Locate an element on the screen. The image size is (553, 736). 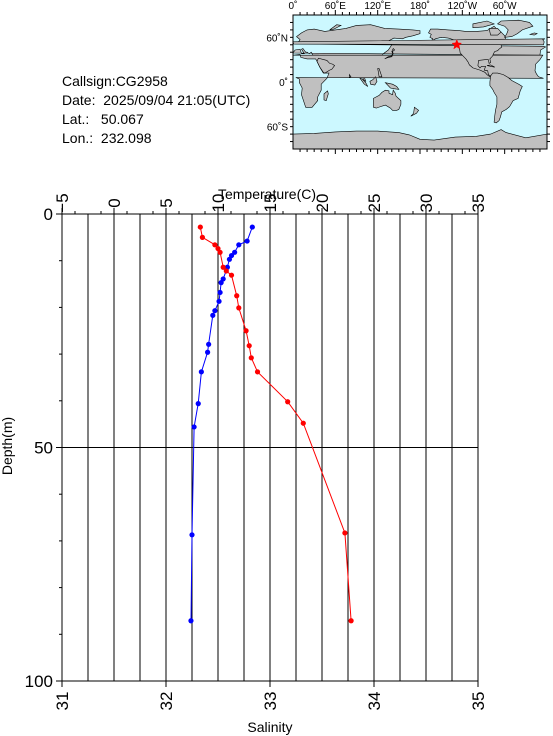
salinity-axis: 31 32 33 34 35 is located at coordinates (270, 695).